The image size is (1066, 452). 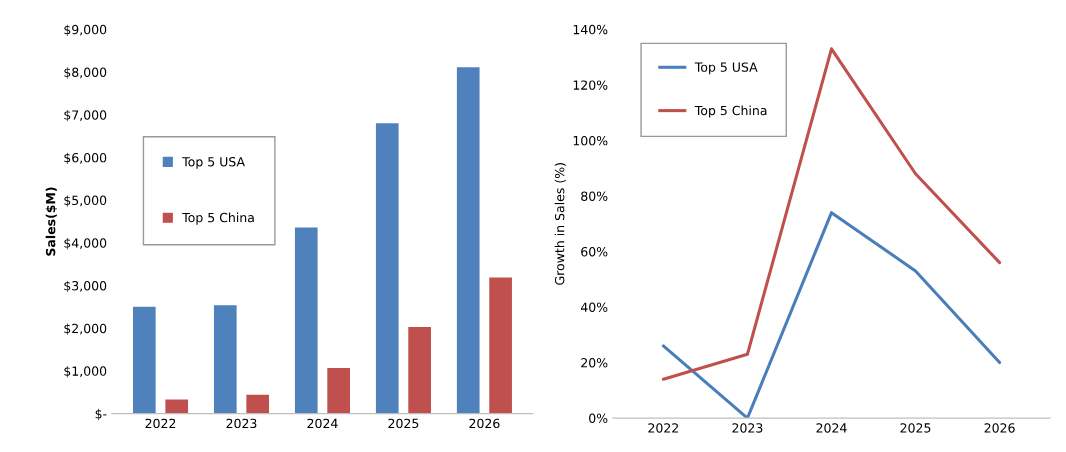 What do you see at coordinates (51, 221) in the screenshot?
I see `y-axis-title: Sales($M)` at bounding box center [51, 221].